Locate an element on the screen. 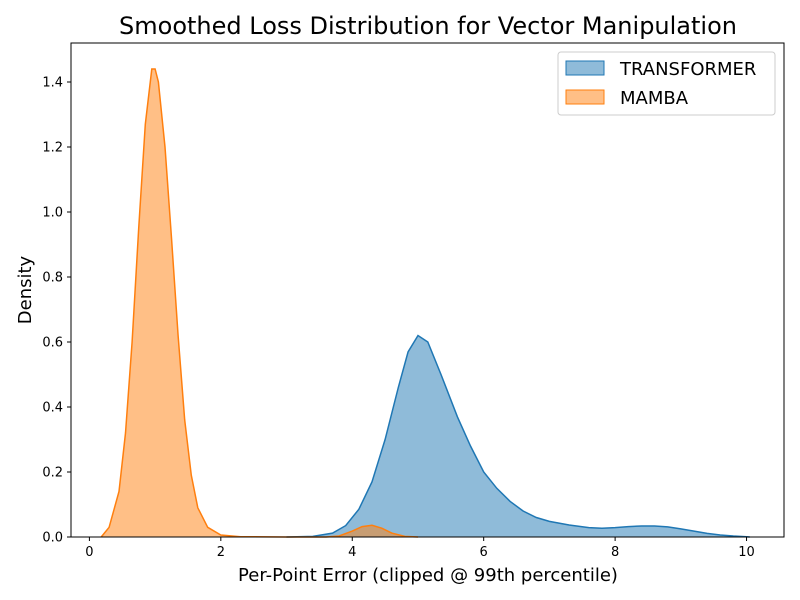  x-tick-label: 4 is located at coordinates (352, 552).